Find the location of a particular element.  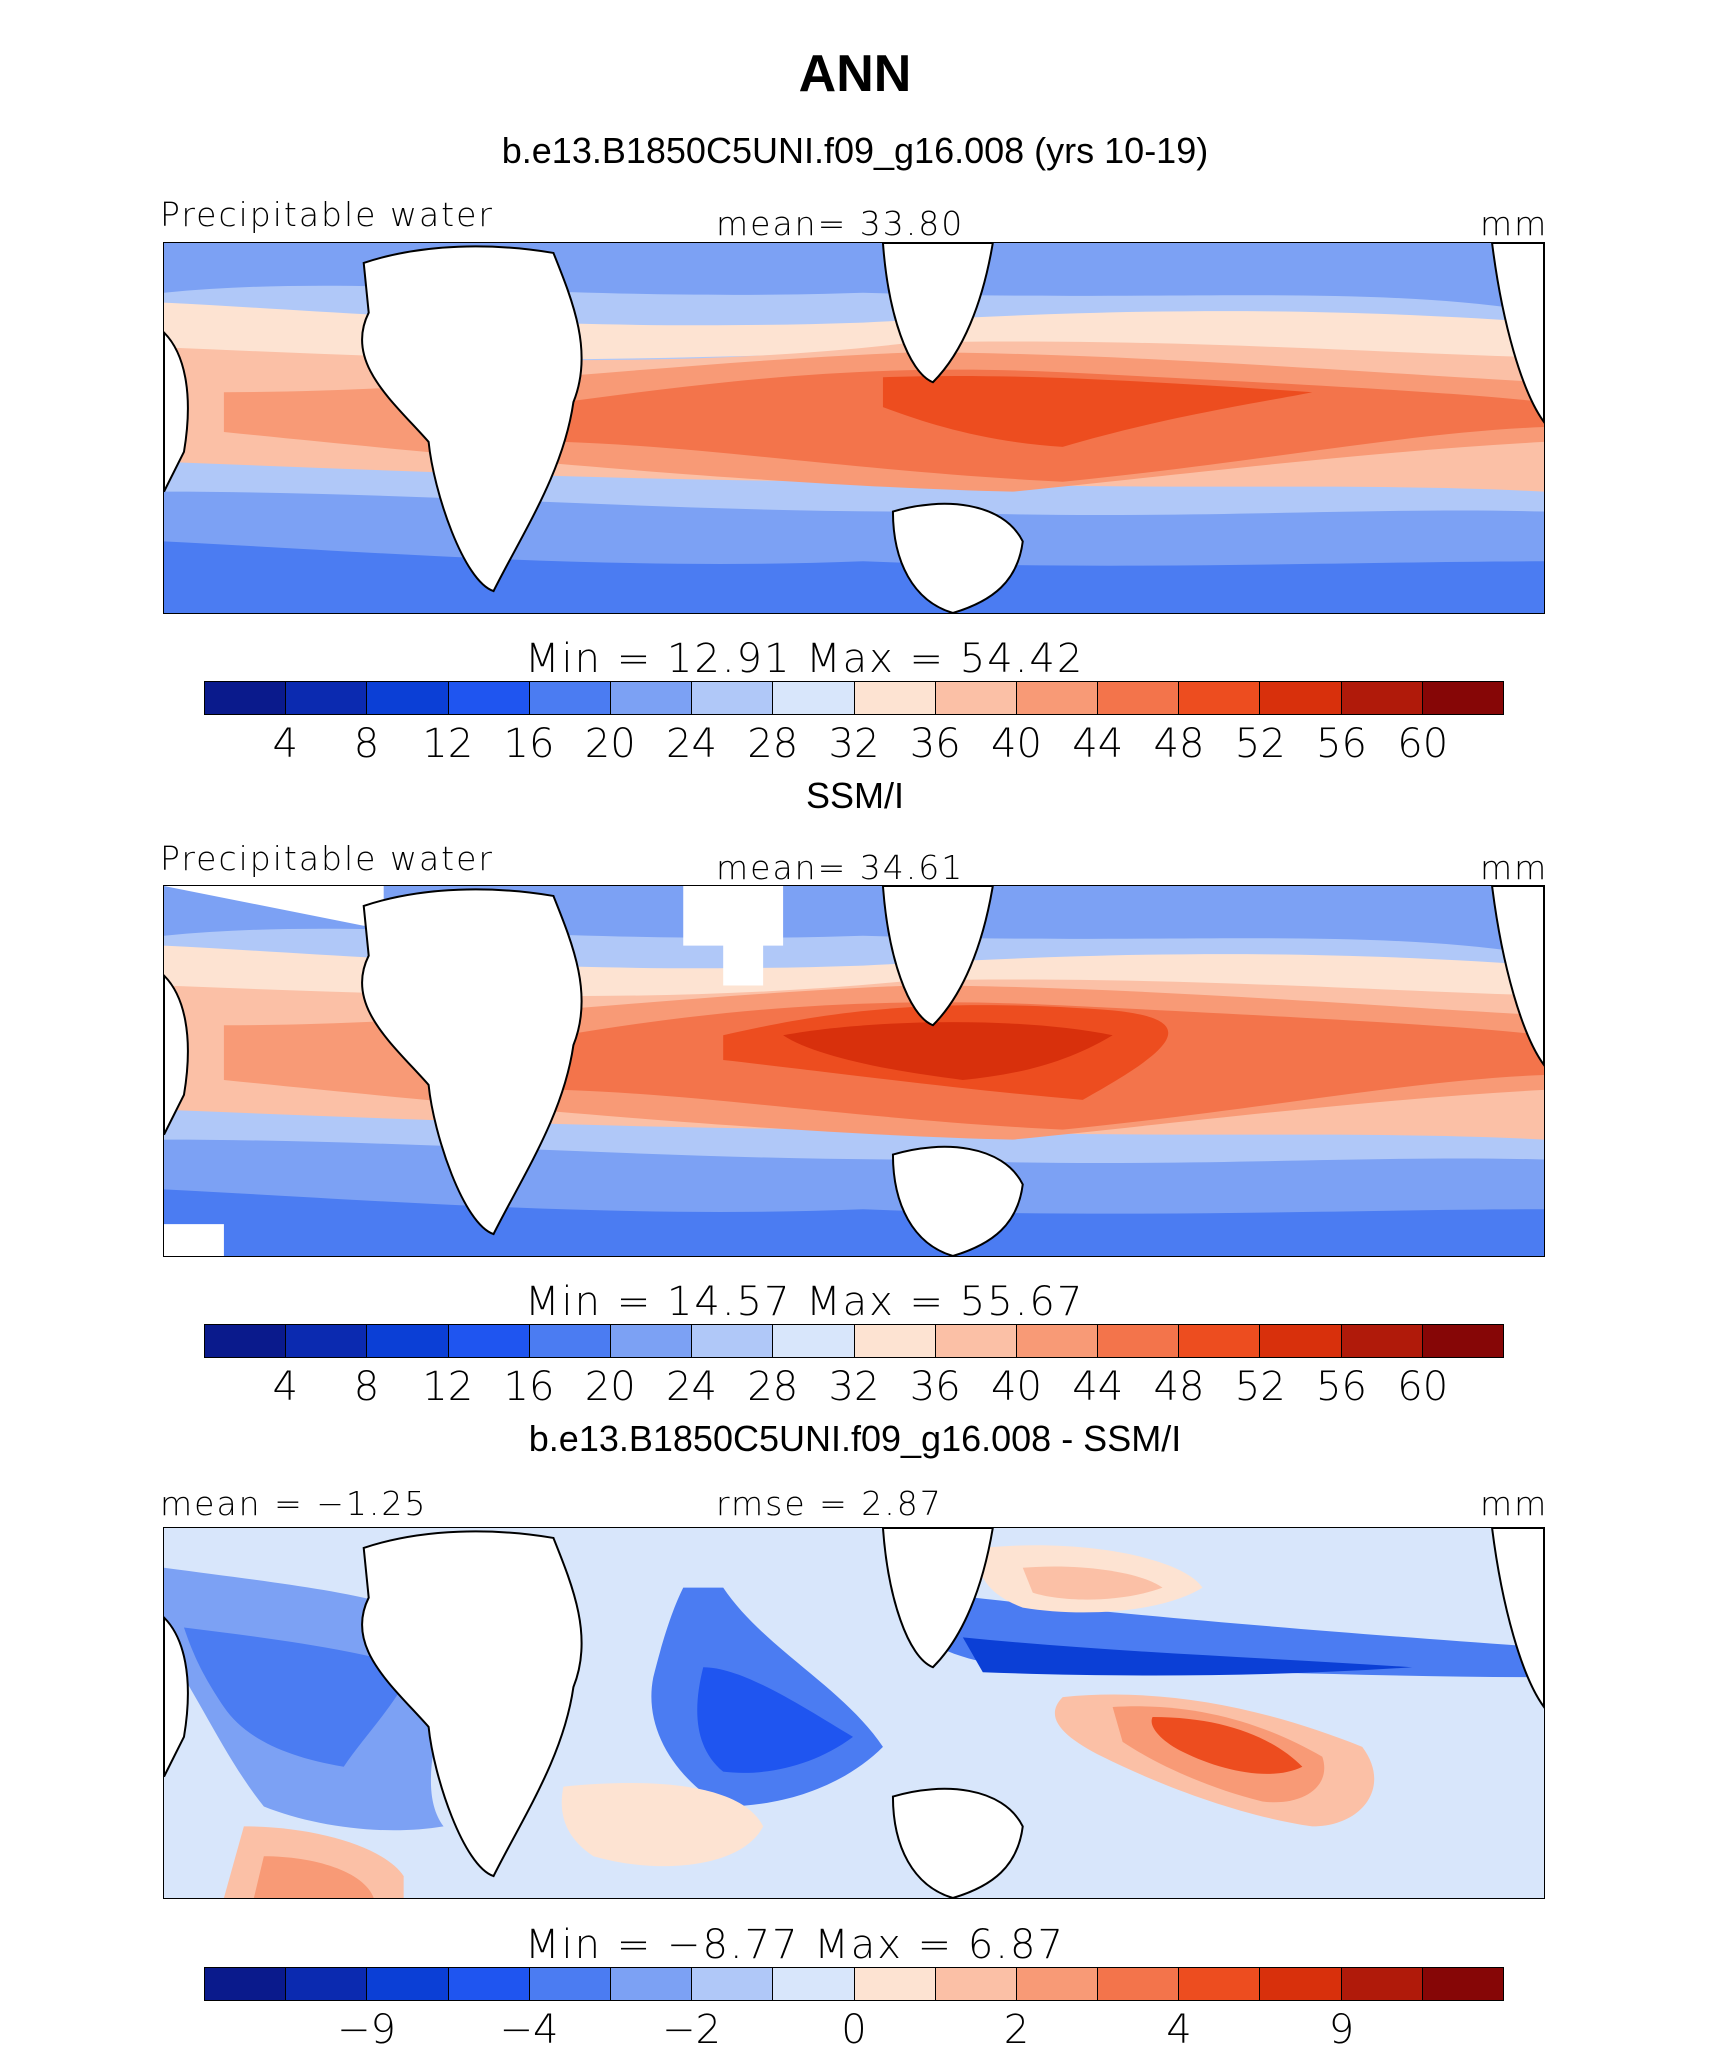

panel-1-colorbar is located at coordinates (854, 698).